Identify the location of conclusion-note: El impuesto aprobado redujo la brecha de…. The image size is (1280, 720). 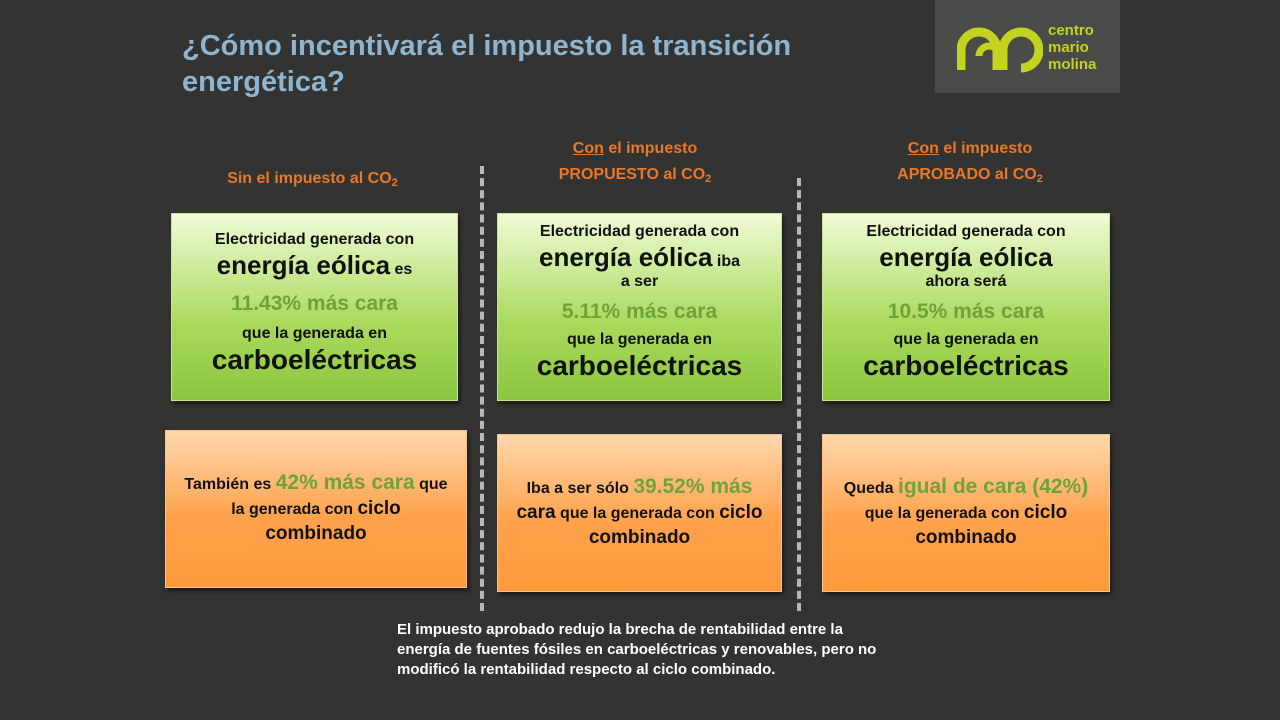
(637, 649).